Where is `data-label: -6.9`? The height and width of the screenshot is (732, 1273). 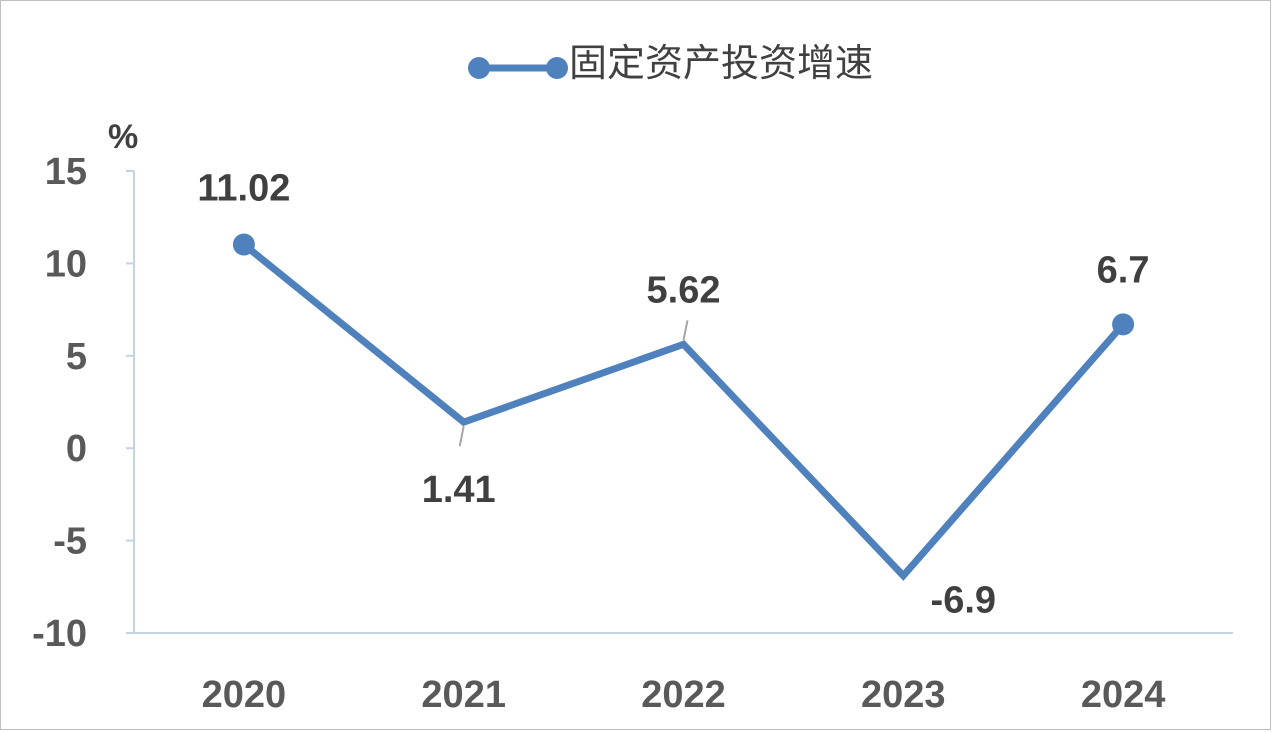 data-label: -6.9 is located at coordinates (963, 601).